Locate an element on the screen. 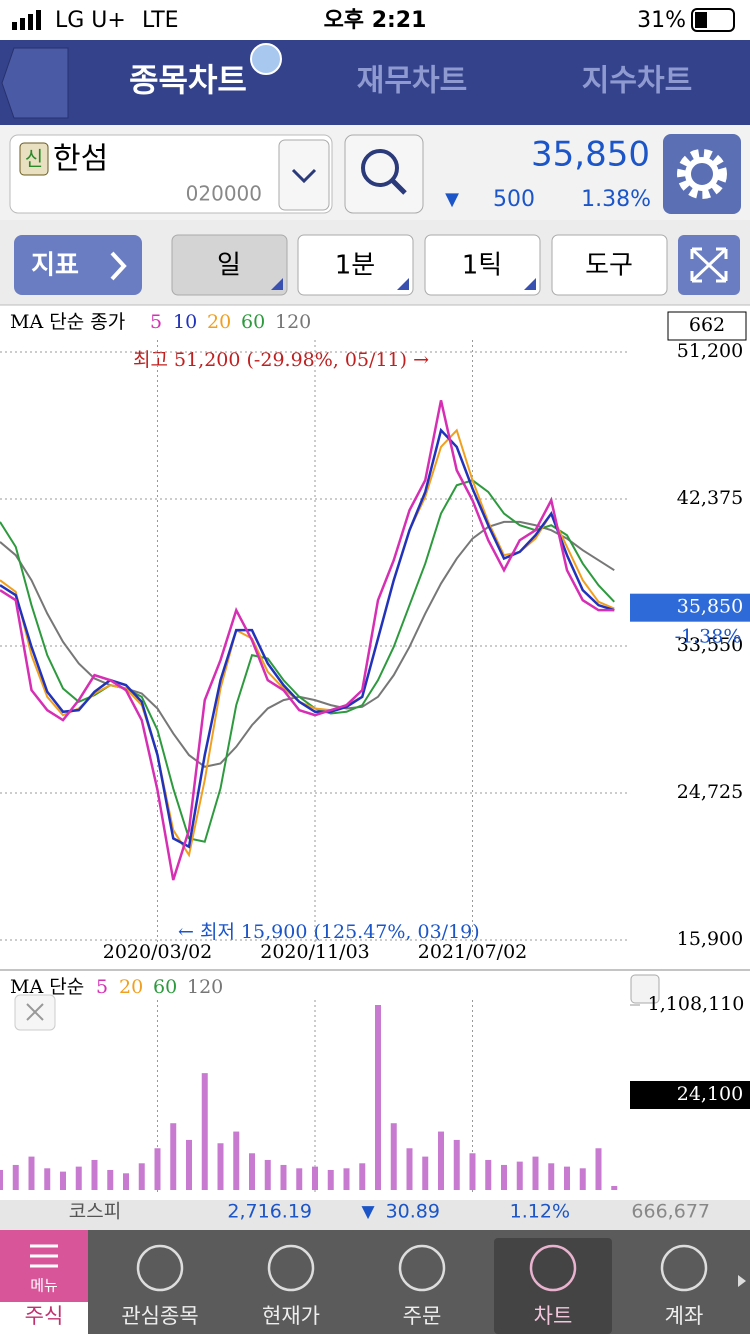 This screenshot has width=750, height=1338. legend-title: MA 단순 is located at coordinates (47, 987).